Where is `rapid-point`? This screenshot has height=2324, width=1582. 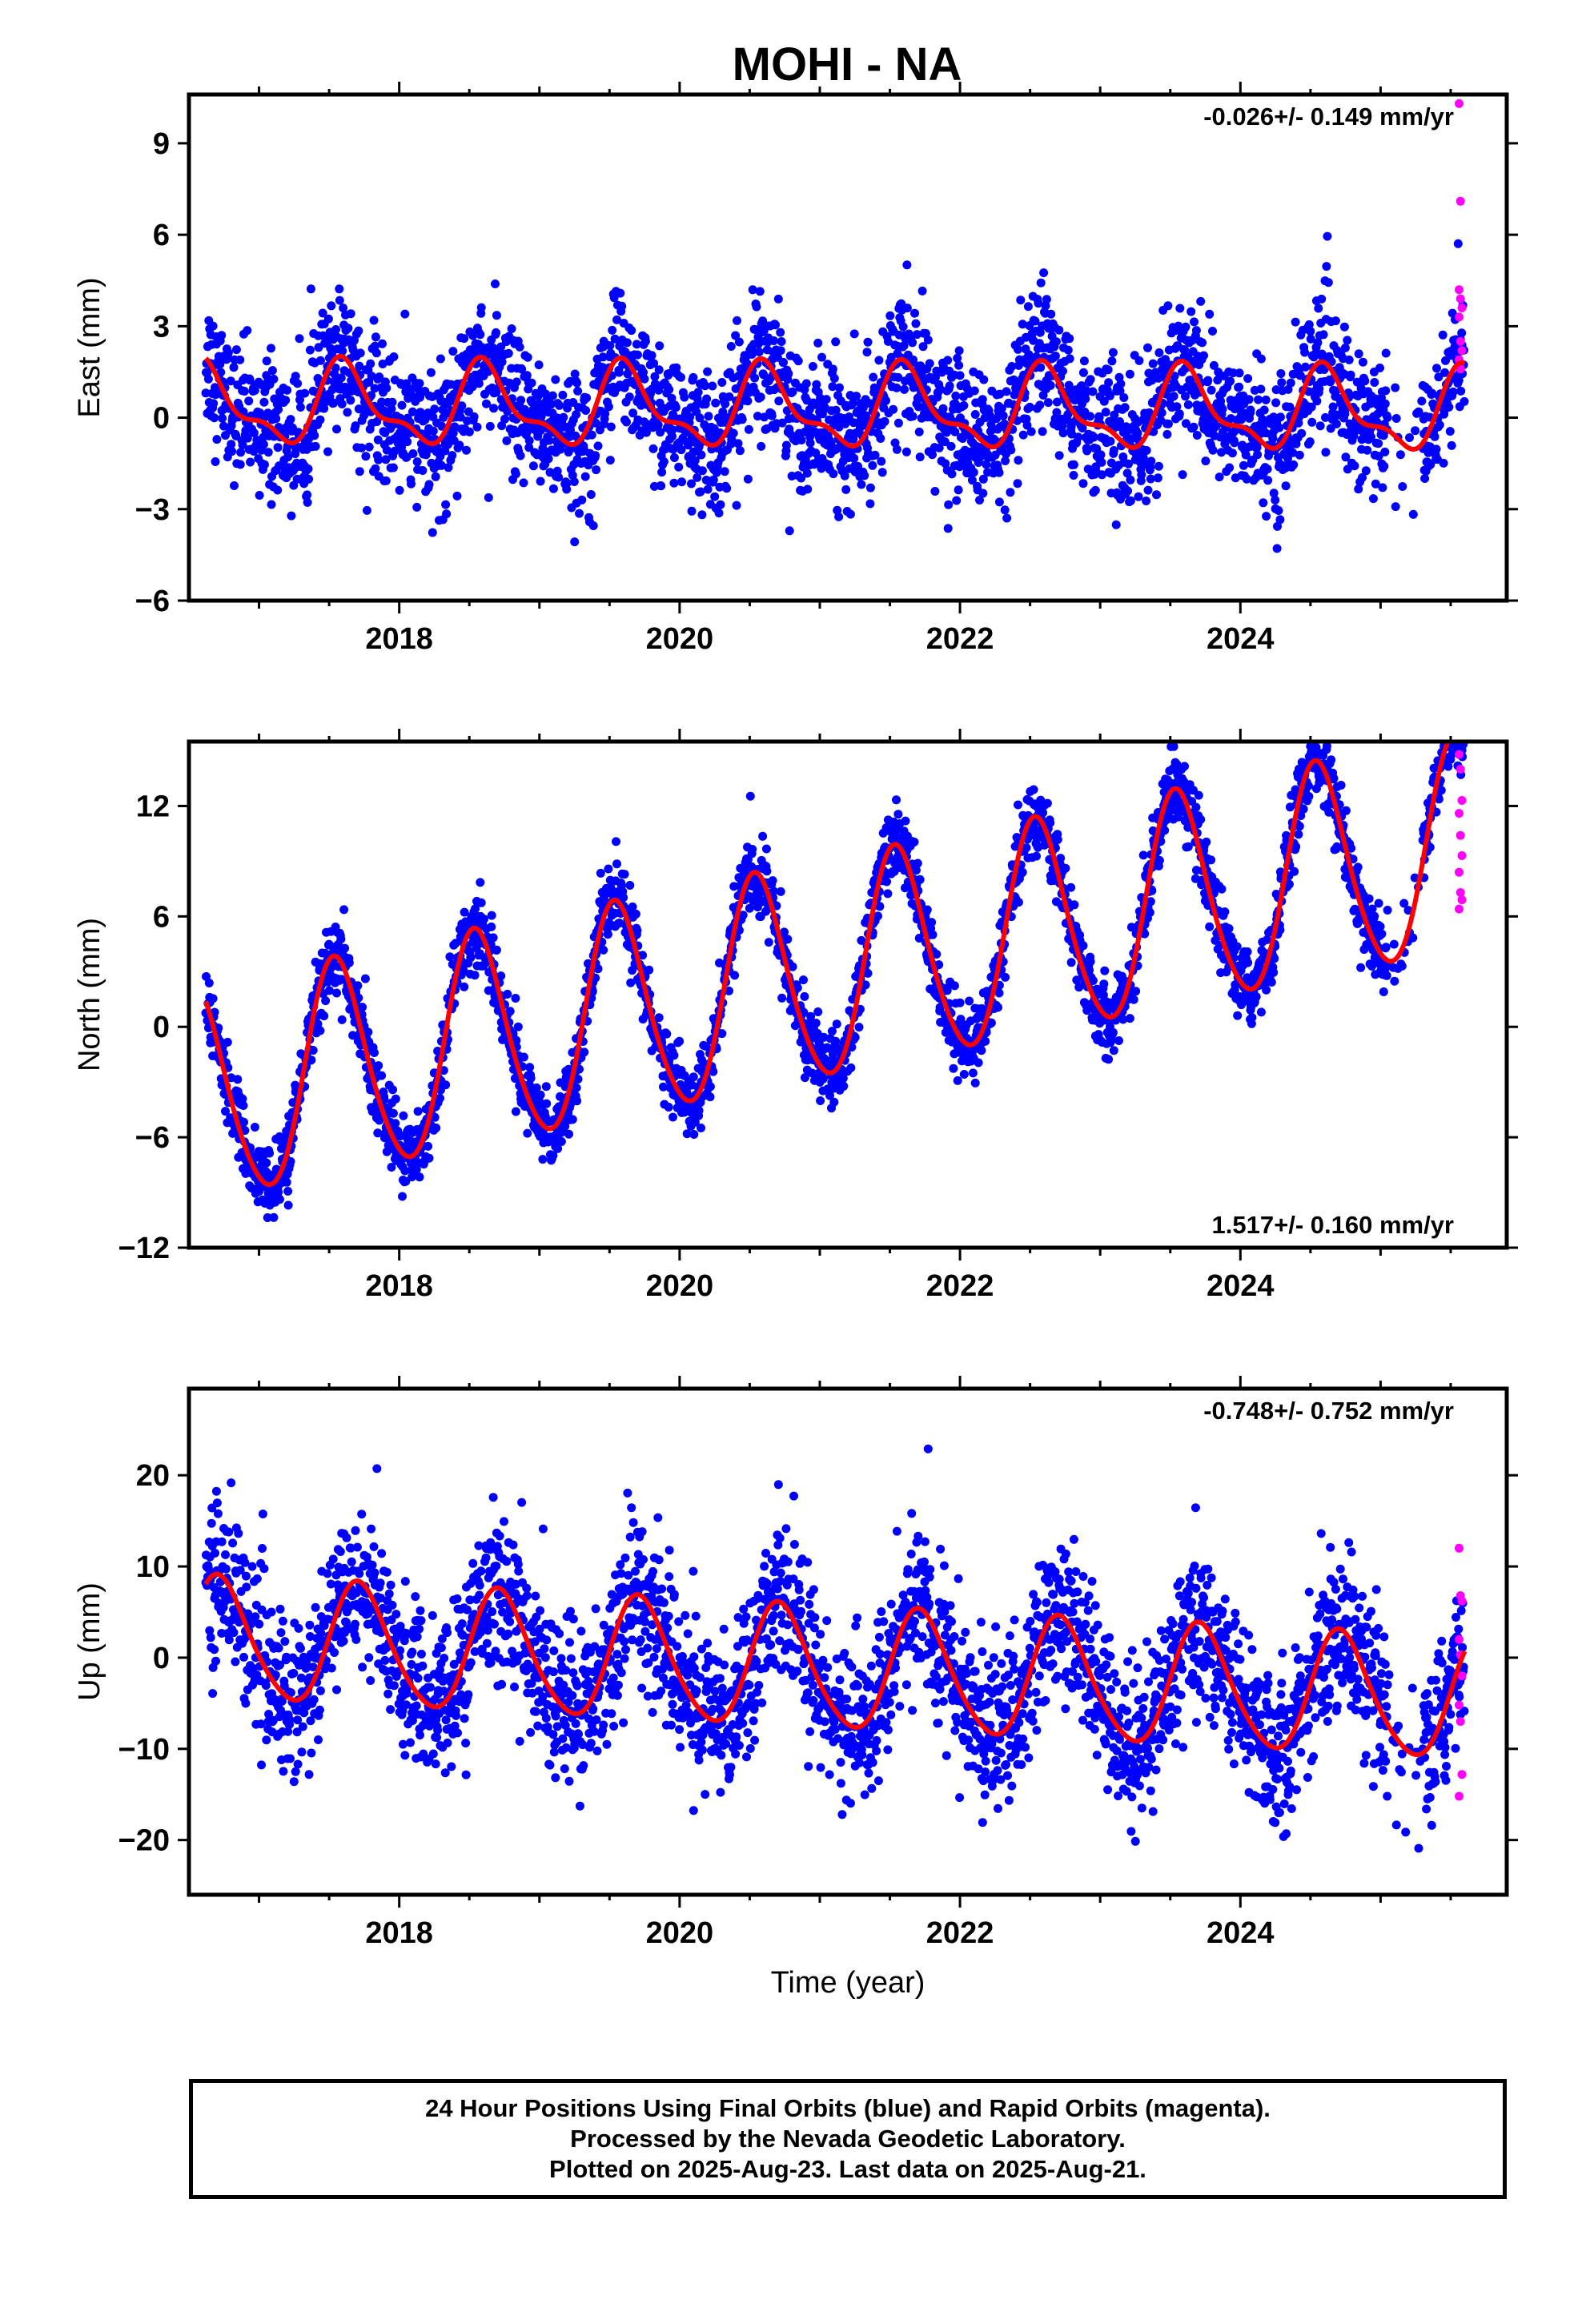
rapid-point is located at coordinates (1460, 103).